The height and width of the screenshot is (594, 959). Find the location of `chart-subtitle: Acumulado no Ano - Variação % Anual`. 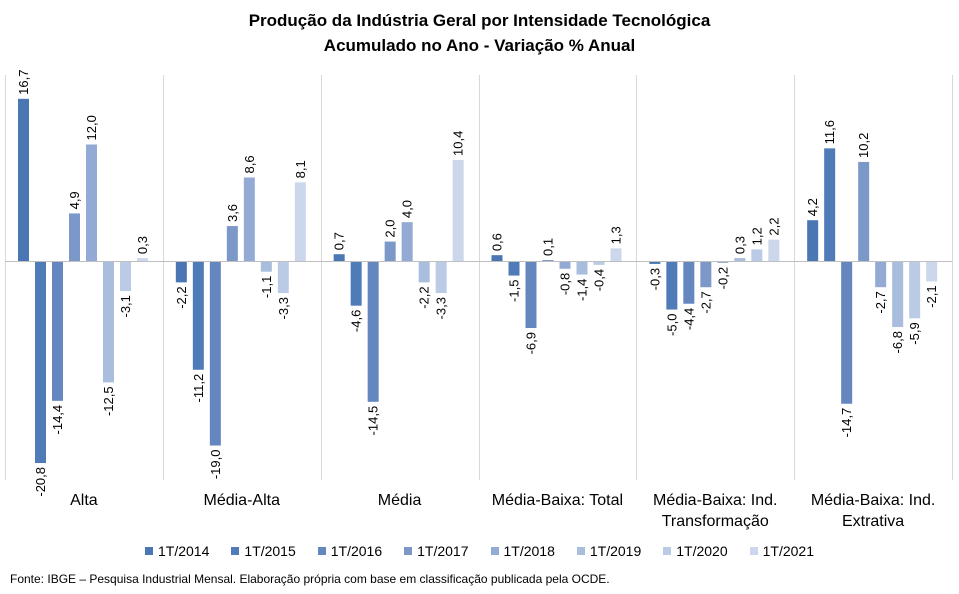

chart-subtitle: Acumulado no Ano - Variação % Anual is located at coordinates (479, 45).